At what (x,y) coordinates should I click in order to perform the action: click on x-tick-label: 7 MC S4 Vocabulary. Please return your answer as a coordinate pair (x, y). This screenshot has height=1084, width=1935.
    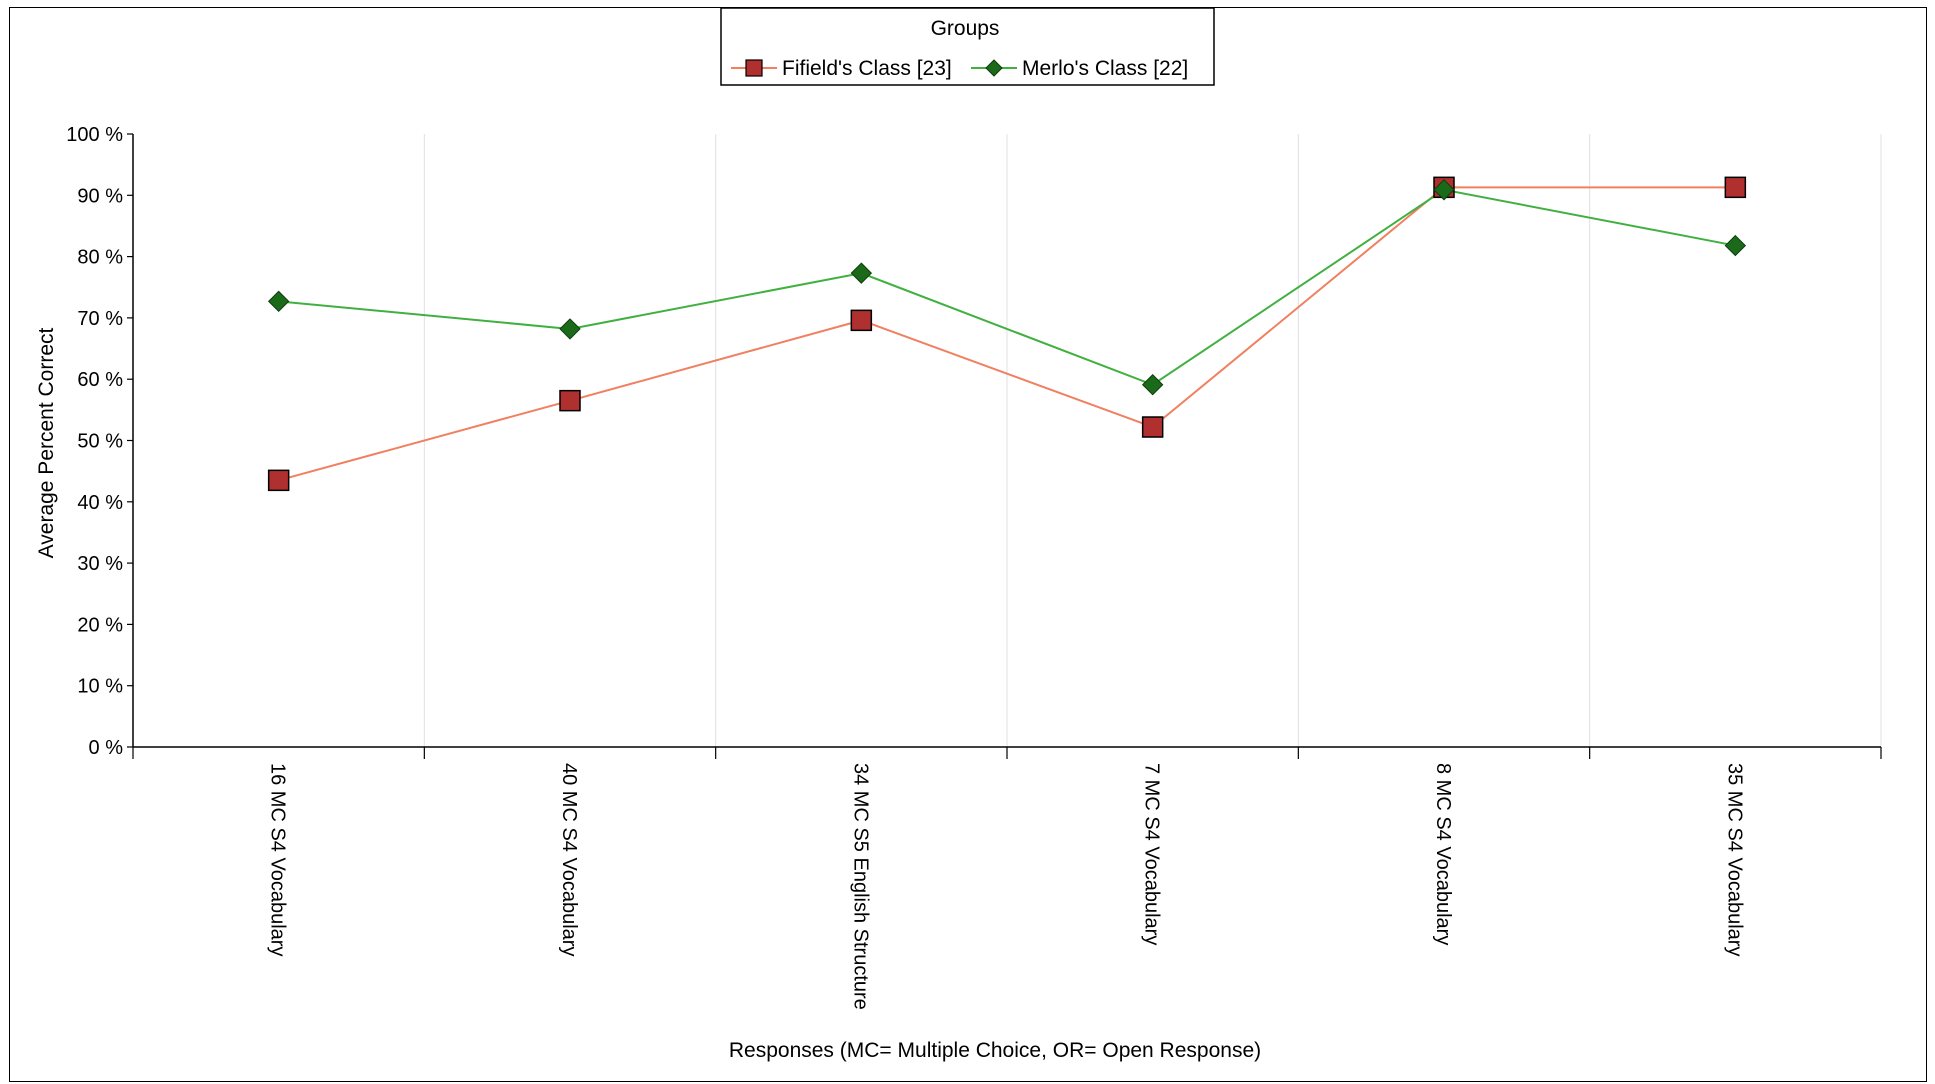
    Looking at the image, I should click on (1152, 854).